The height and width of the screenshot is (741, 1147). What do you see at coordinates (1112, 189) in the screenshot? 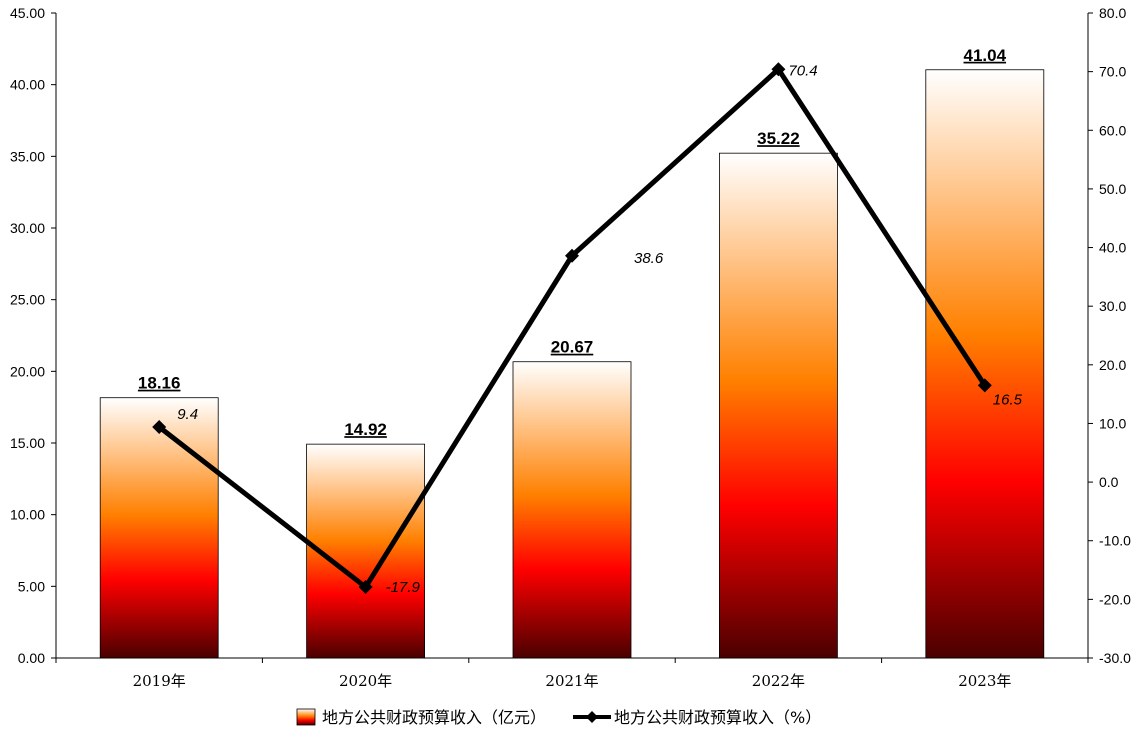
I see `right-tick-label: 50.0` at bounding box center [1112, 189].